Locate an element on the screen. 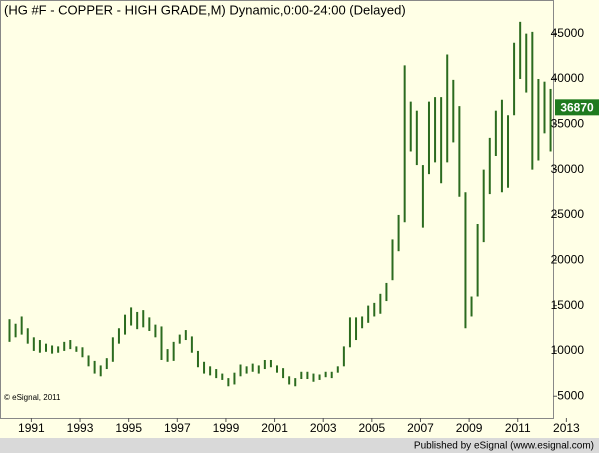 Image resolution: width=599 pixels, height=453 pixels. last-price-box is located at coordinates (577, 107).